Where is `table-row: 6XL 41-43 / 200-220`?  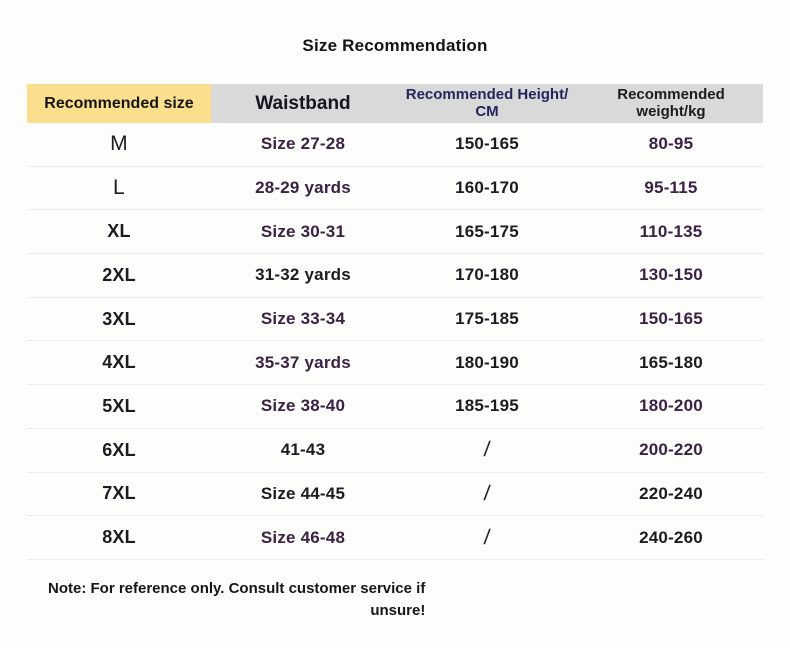 table-row: 6XL 41-43 / 200-220 is located at coordinates (395, 451).